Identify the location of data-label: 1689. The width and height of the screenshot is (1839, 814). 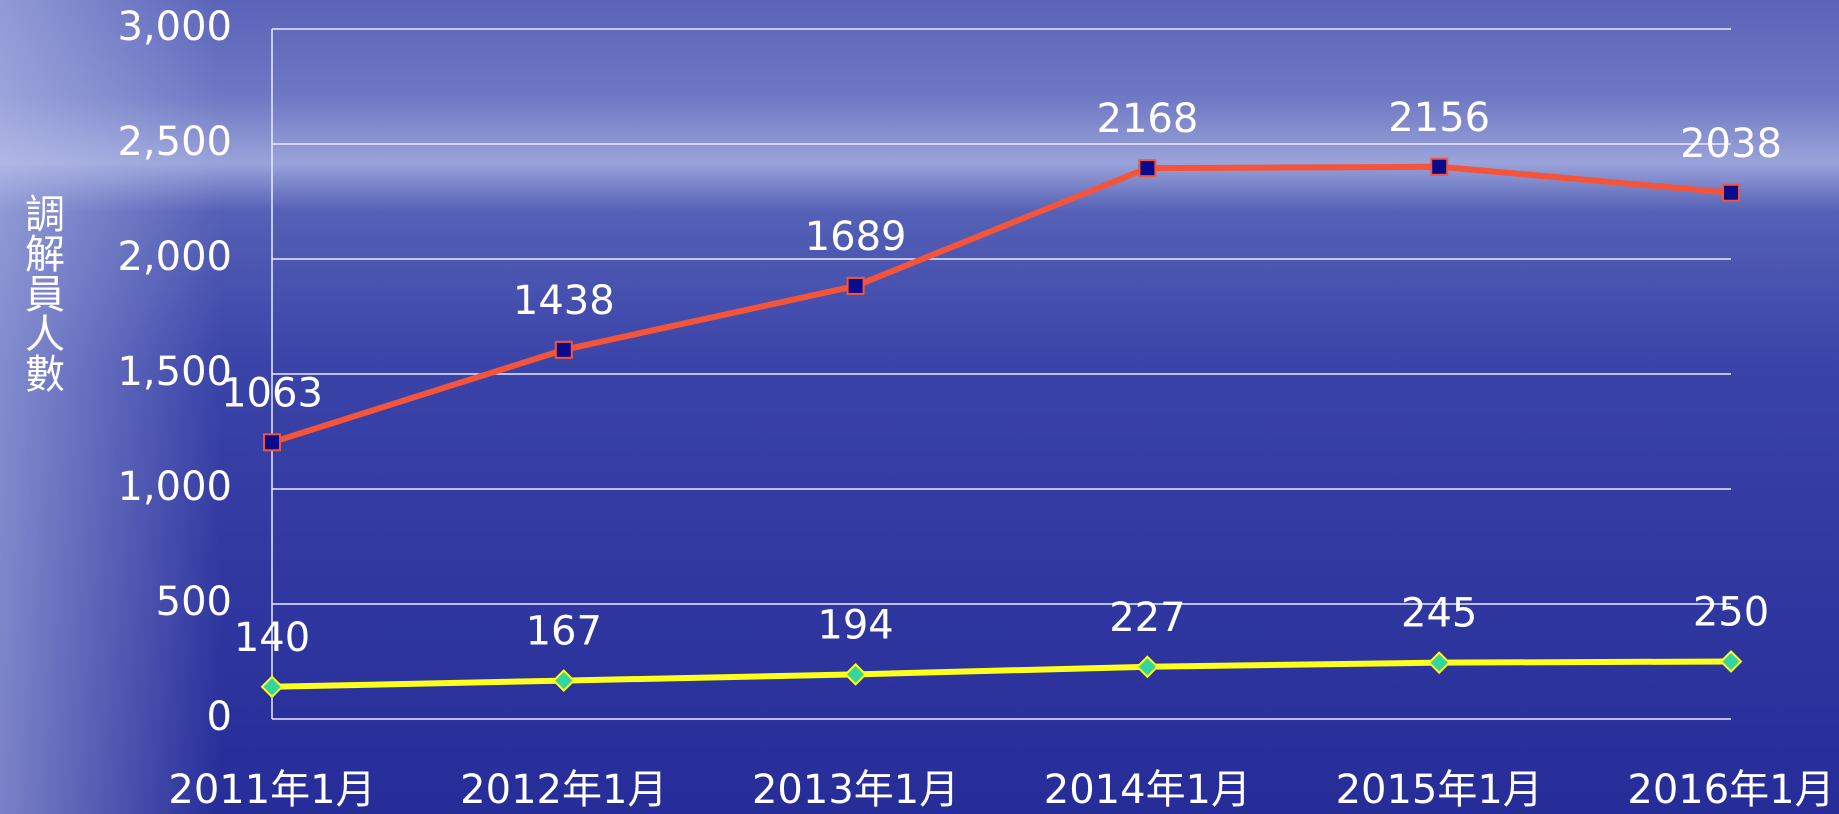
(856, 237).